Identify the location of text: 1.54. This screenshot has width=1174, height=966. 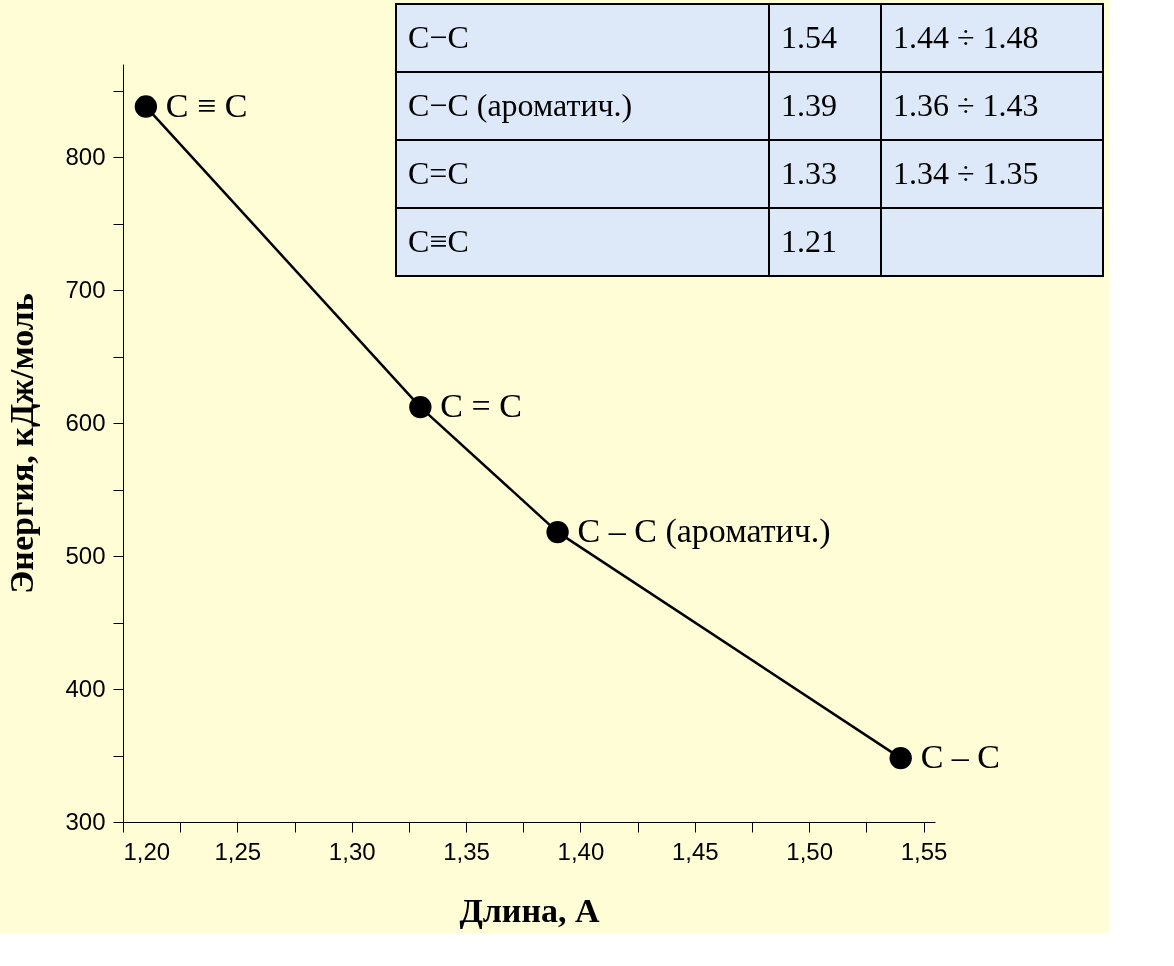
(809, 37).